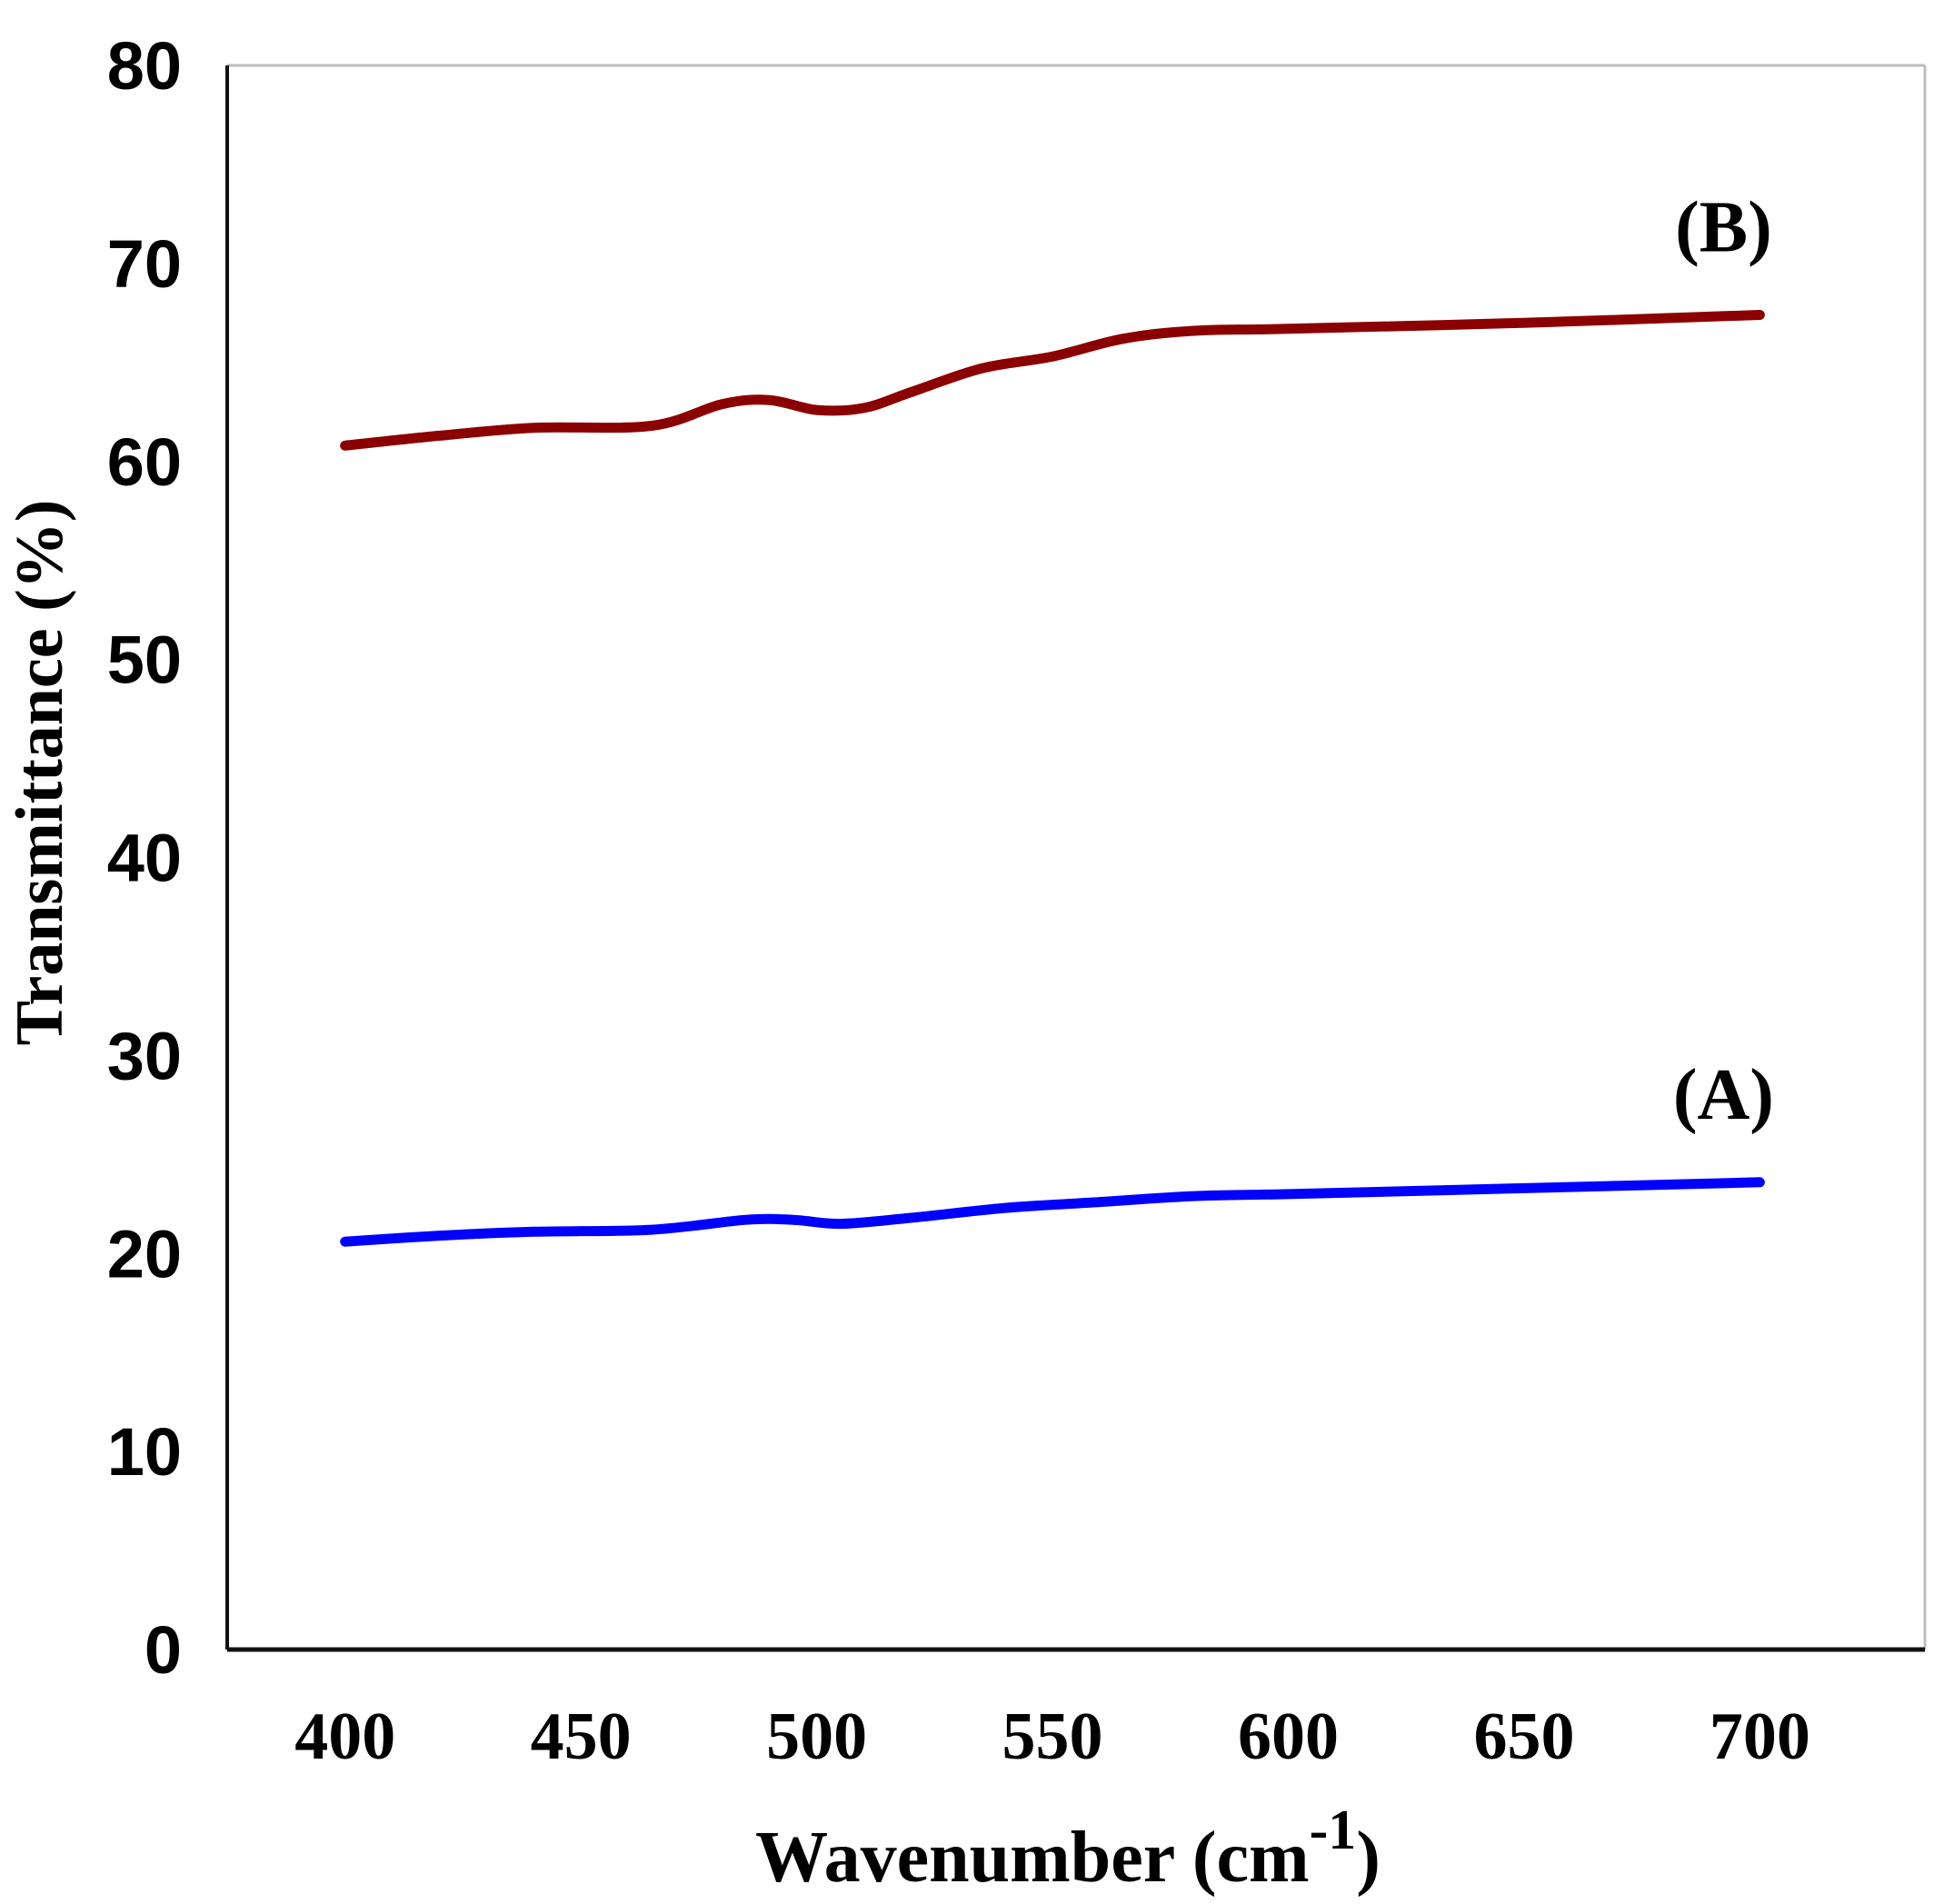 This screenshot has height=1904, width=1934. What do you see at coordinates (144, 66) in the screenshot?
I see `y-tick-label: 80` at bounding box center [144, 66].